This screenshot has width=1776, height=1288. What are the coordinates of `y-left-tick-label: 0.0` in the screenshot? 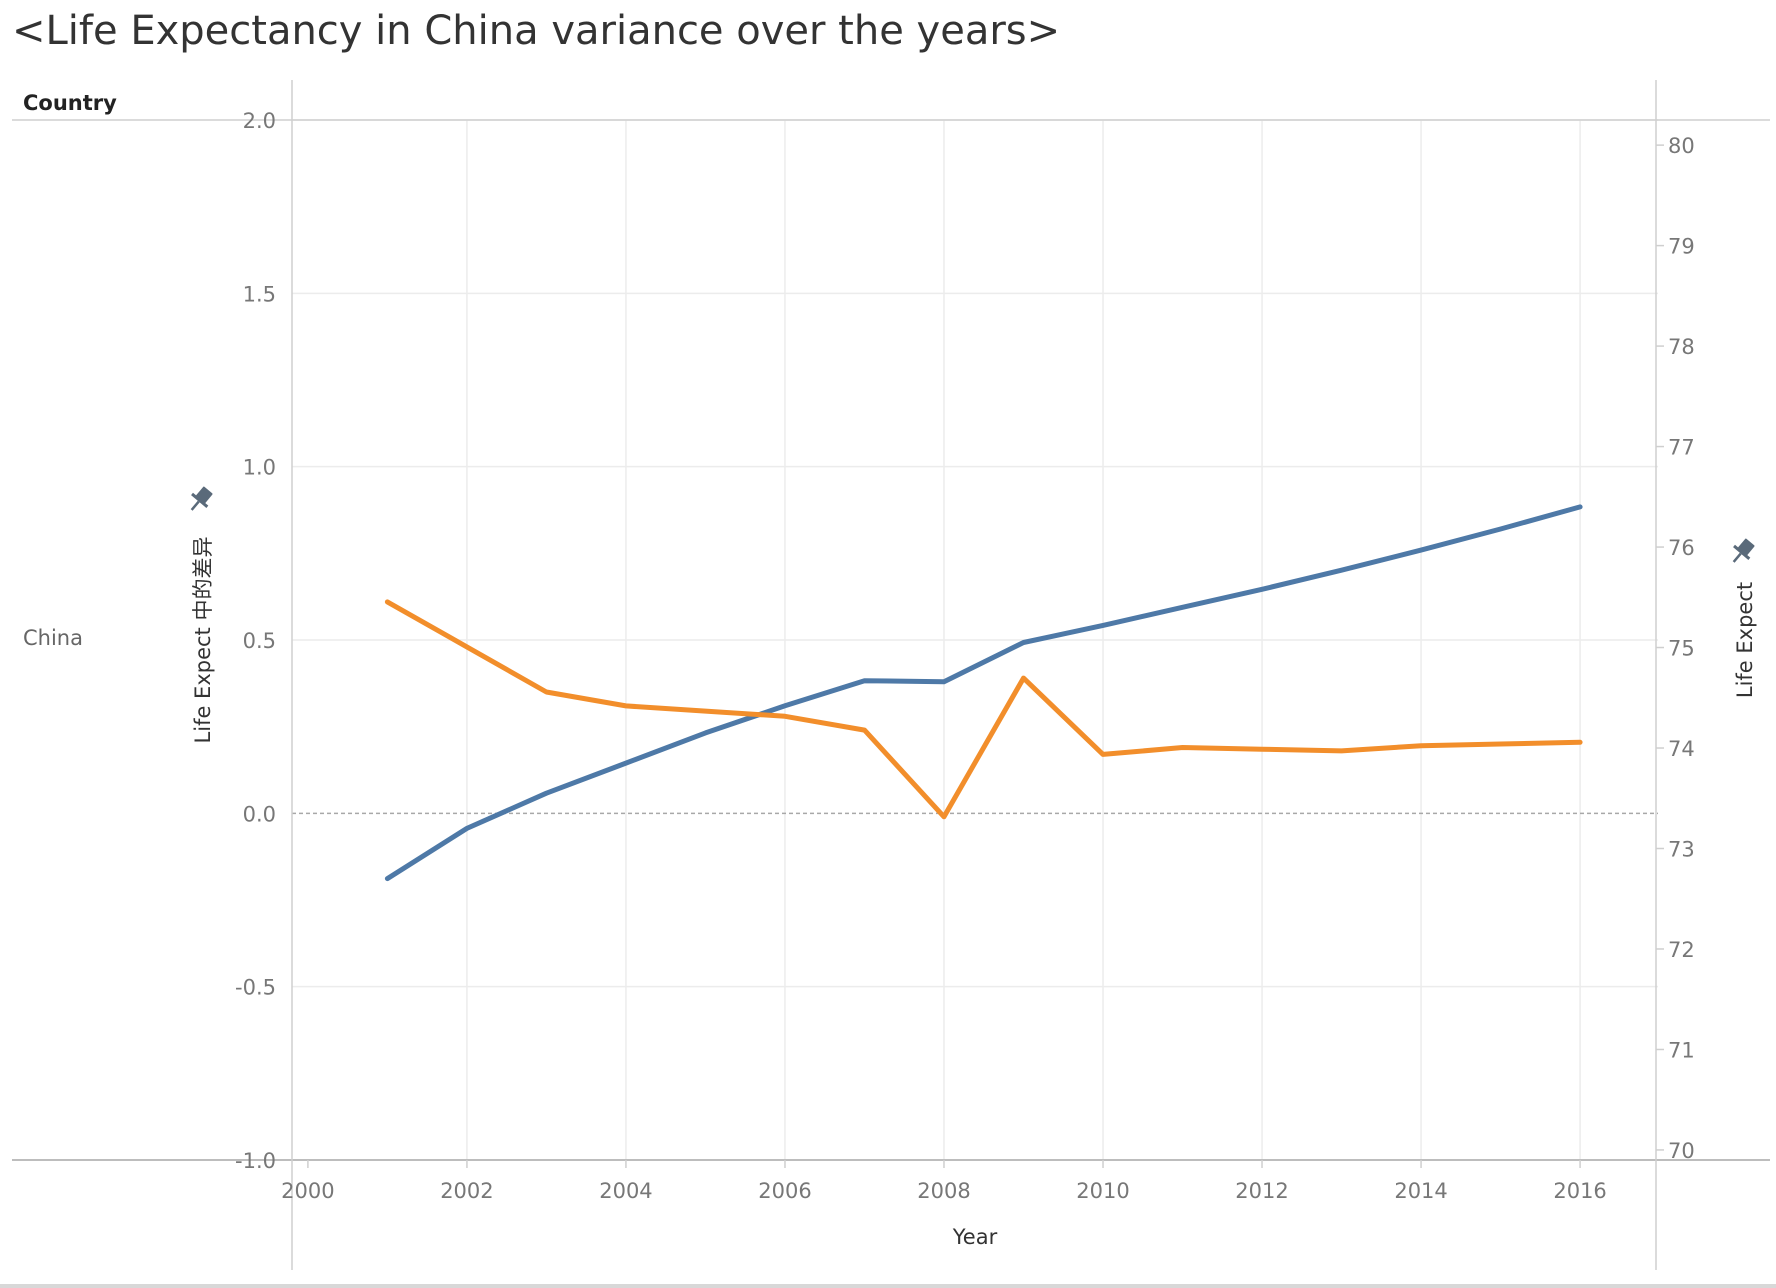 It's located at (259, 814).